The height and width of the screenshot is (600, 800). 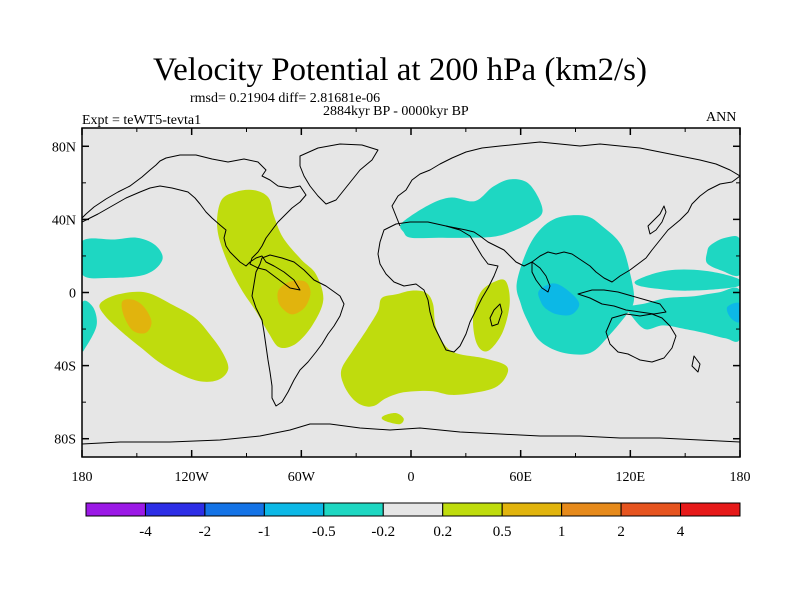 What do you see at coordinates (622, 302) in the screenshot?
I see `coastline-maritime-continent` at bounding box center [622, 302].